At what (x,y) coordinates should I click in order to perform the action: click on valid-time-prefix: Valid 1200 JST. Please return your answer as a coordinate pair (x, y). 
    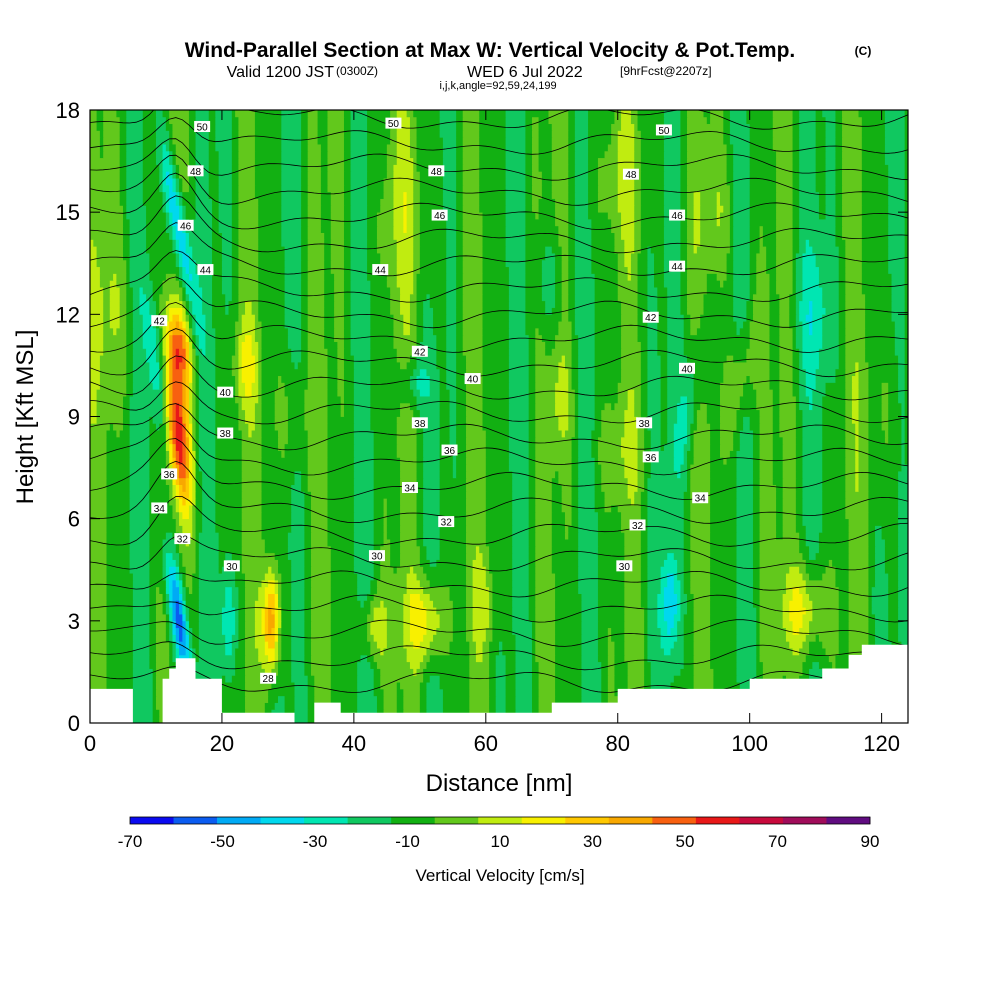
    Looking at the image, I should click on (281, 72).